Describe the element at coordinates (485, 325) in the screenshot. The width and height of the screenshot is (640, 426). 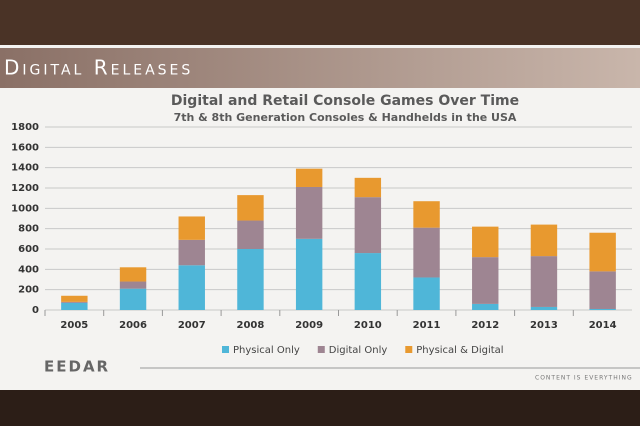
I see `x-tick-label: 2012` at that location.